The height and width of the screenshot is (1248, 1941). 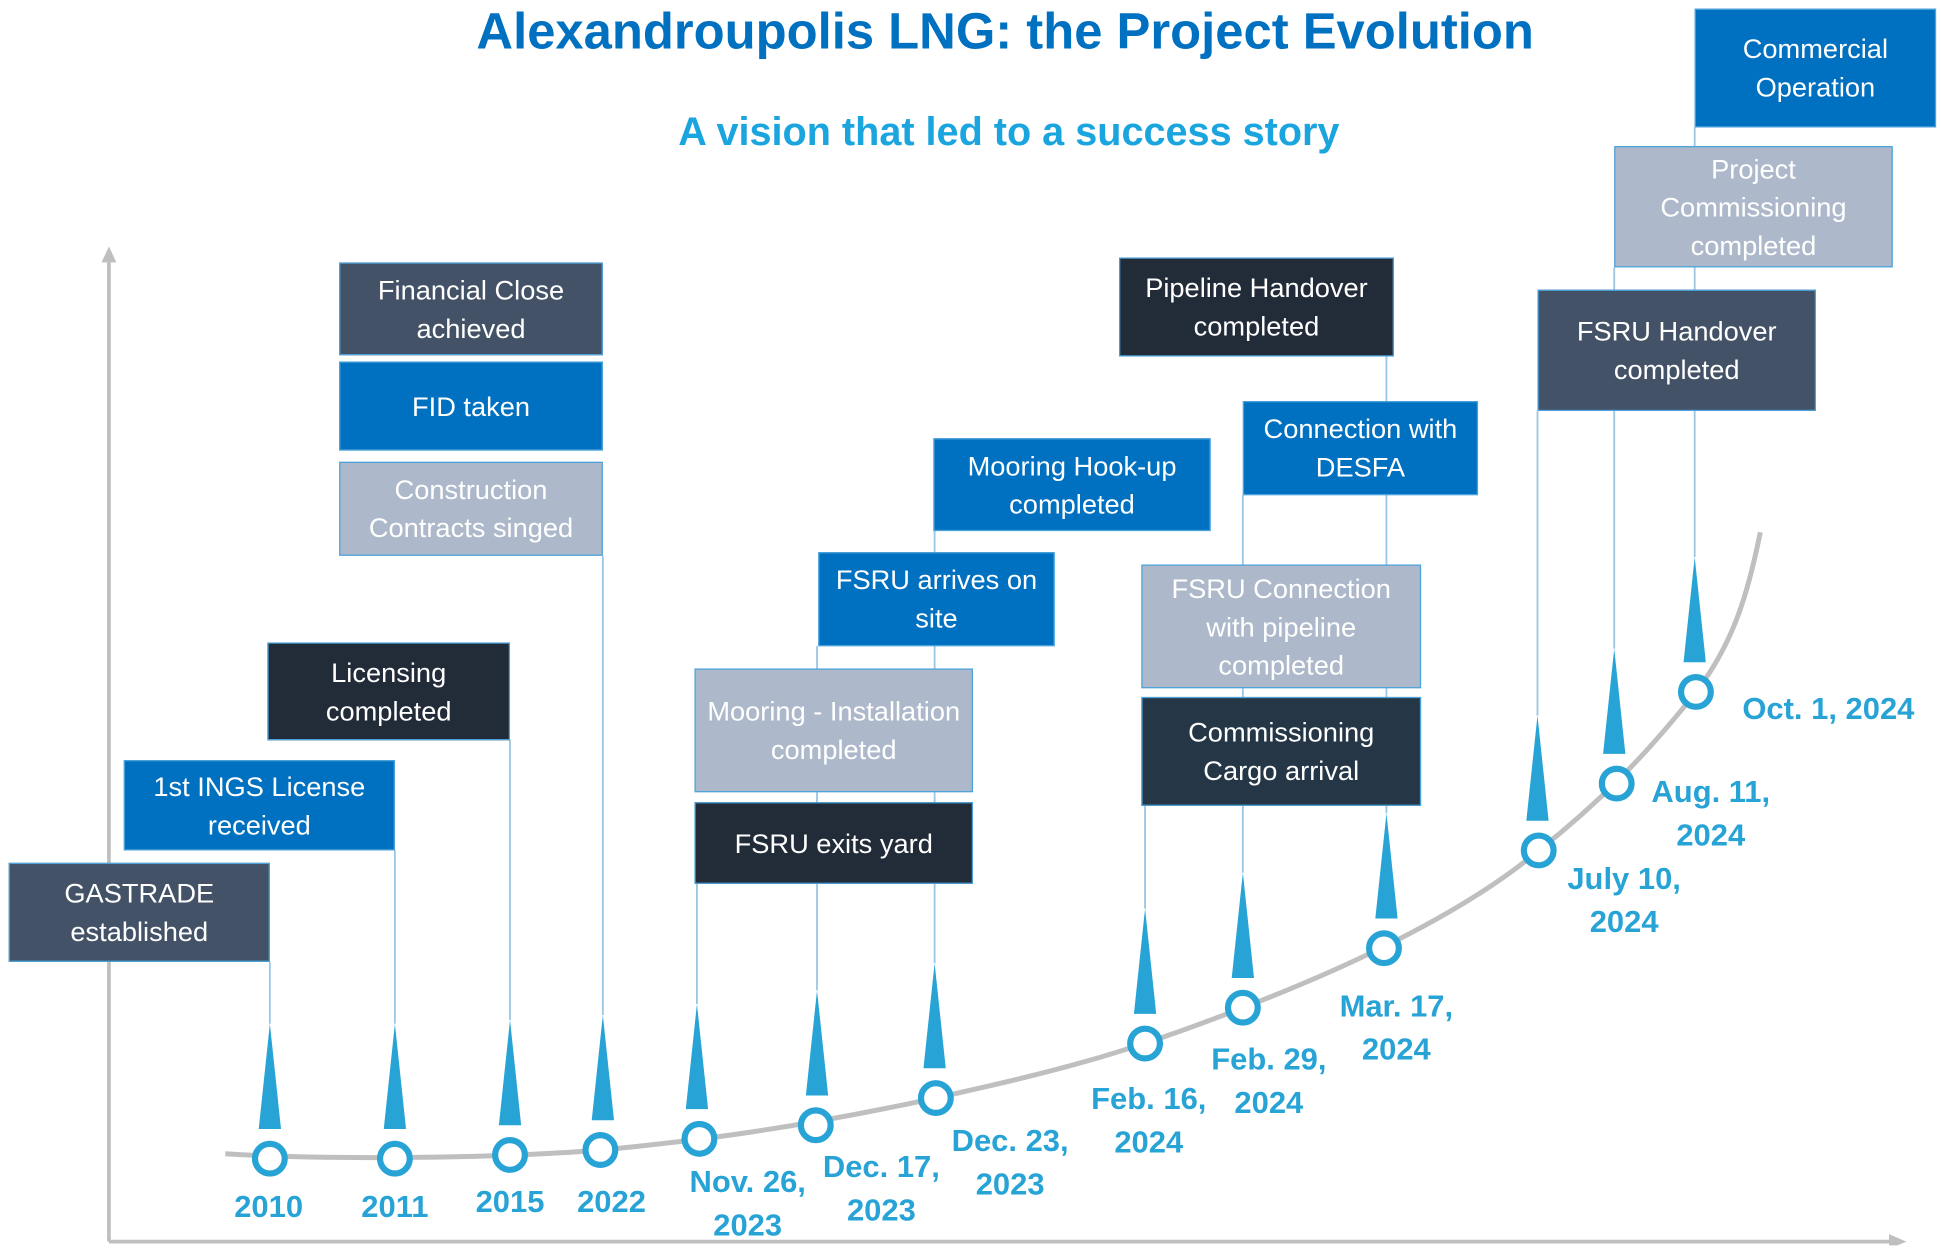 What do you see at coordinates (1281, 751) in the screenshot?
I see `event-box: Commissioning Cargo arrival` at bounding box center [1281, 751].